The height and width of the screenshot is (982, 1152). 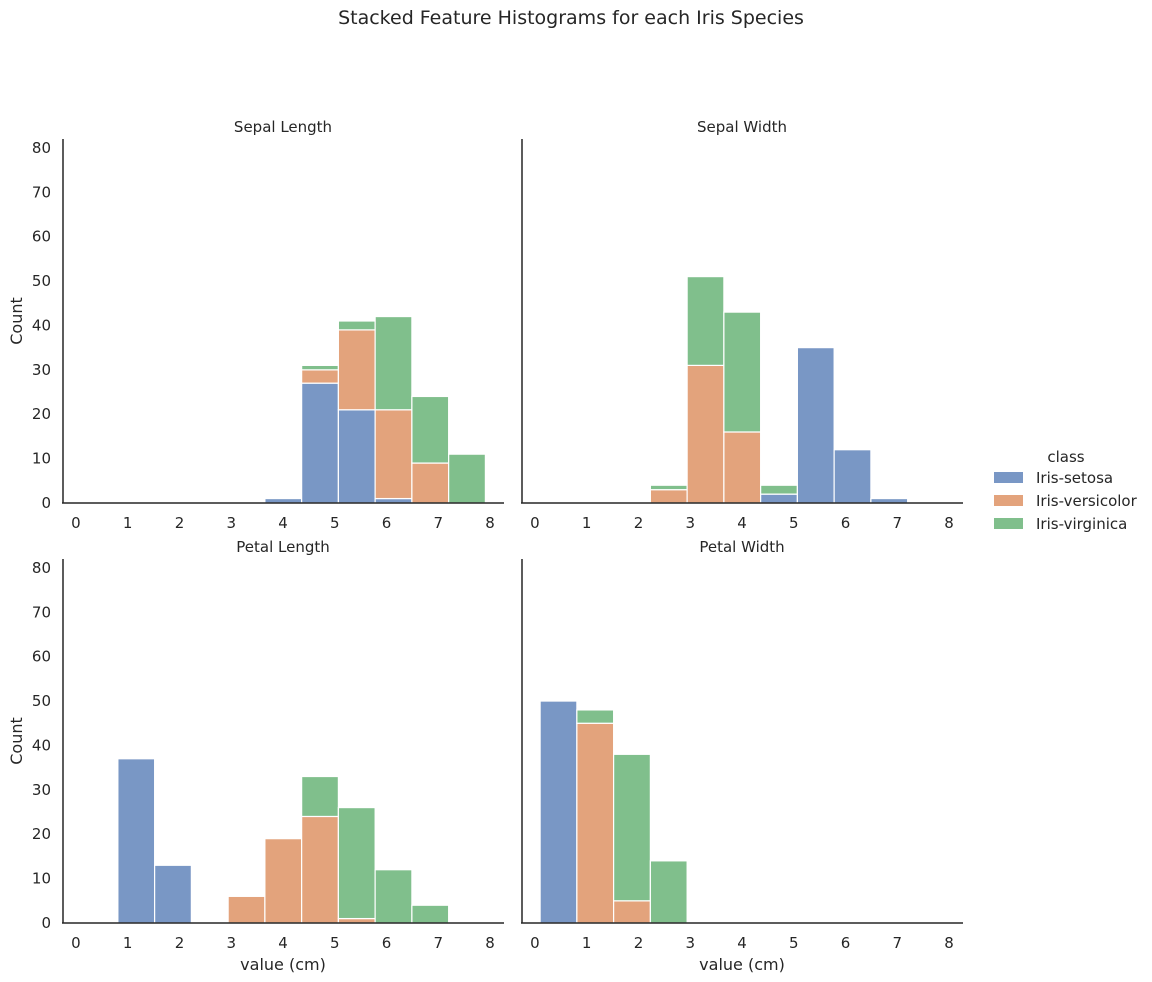 What do you see at coordinates (1008, 523) in the screenshot?
I see `legend-swatch-virginica` at bounding box center [1008, 523].